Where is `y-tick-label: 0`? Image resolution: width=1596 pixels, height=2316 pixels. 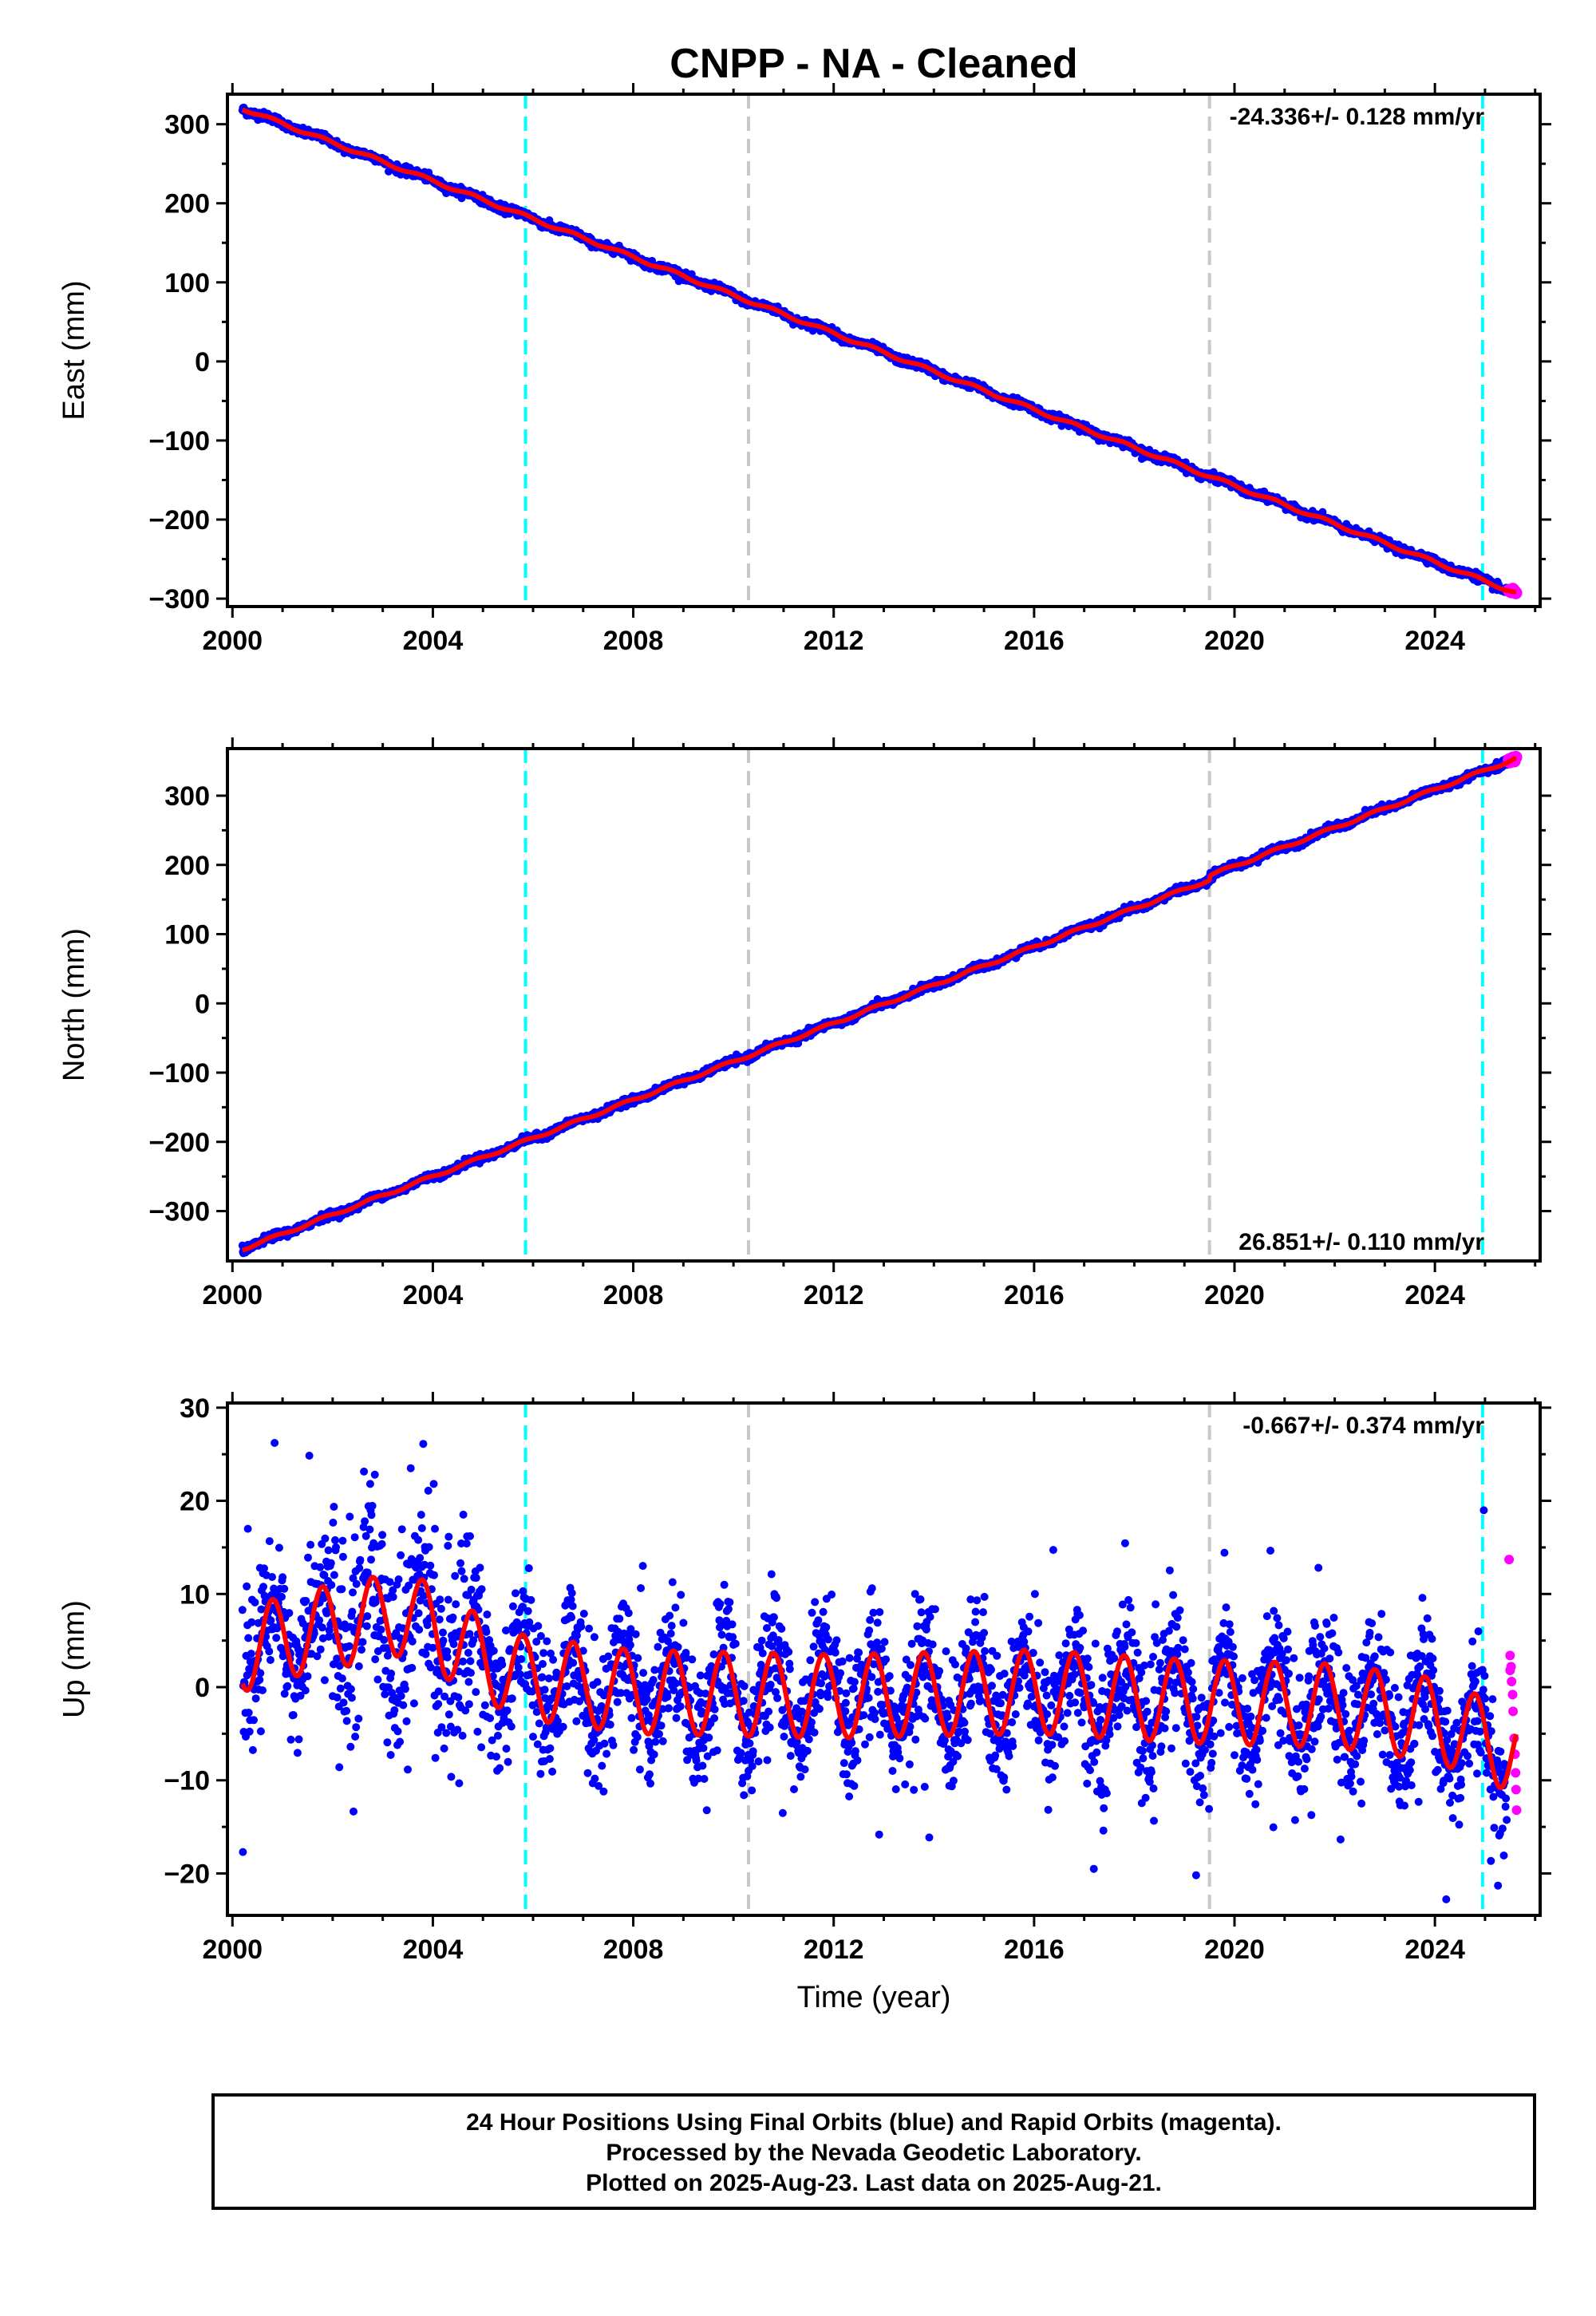
y-tick-label: 0 is located at coordinates (202, 362).